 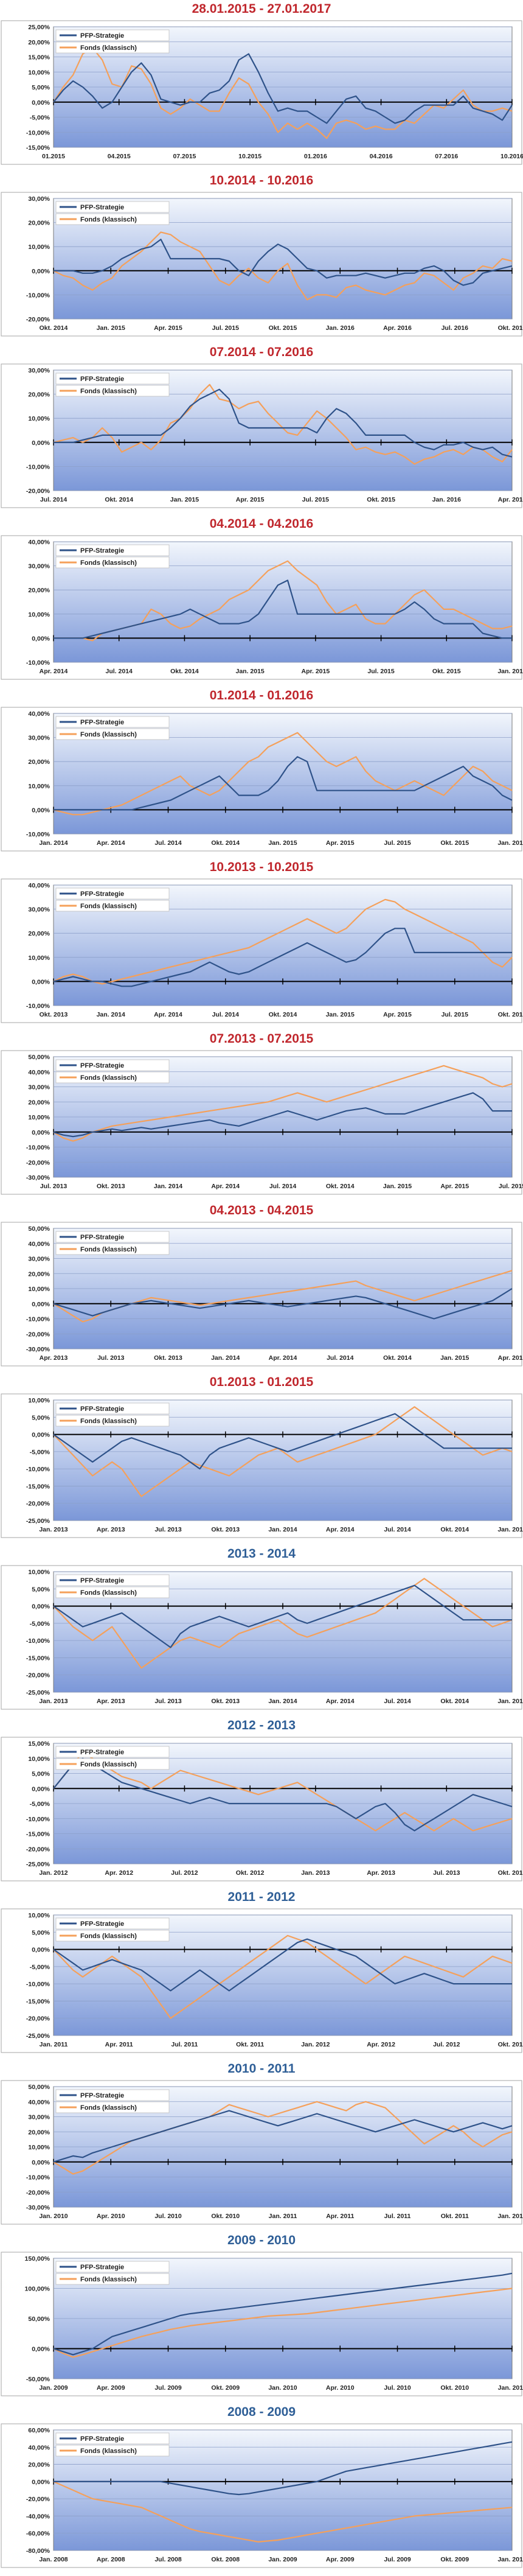 I want to click on x-tick-label: Jul. 2011, so click(x=185, y=2044).